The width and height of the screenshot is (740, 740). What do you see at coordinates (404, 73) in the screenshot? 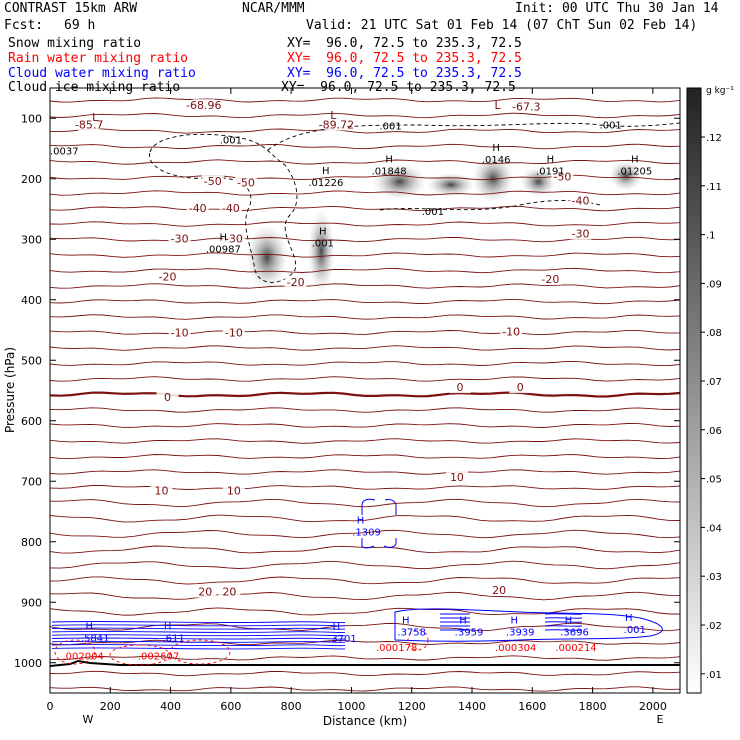
I see `field-xy-cloud-water: XY= 96.0, 72.5 to 235.3, 72.5` at bounding box center [404, 73].